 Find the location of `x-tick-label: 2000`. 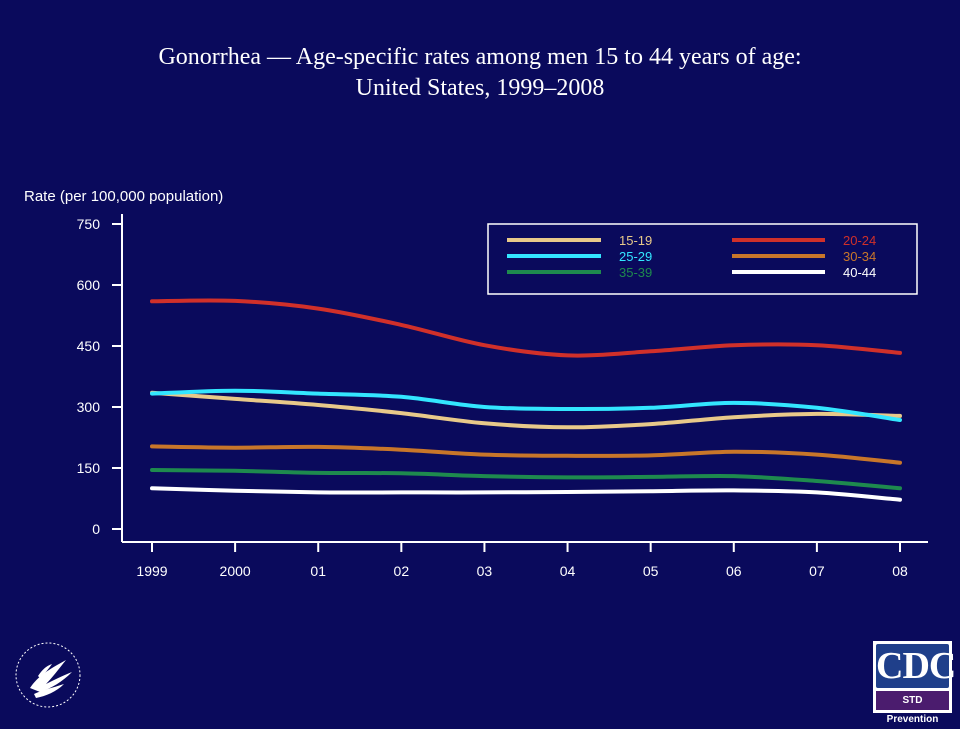

x-tick-label: 2000 is located at coordinates (235, 571).